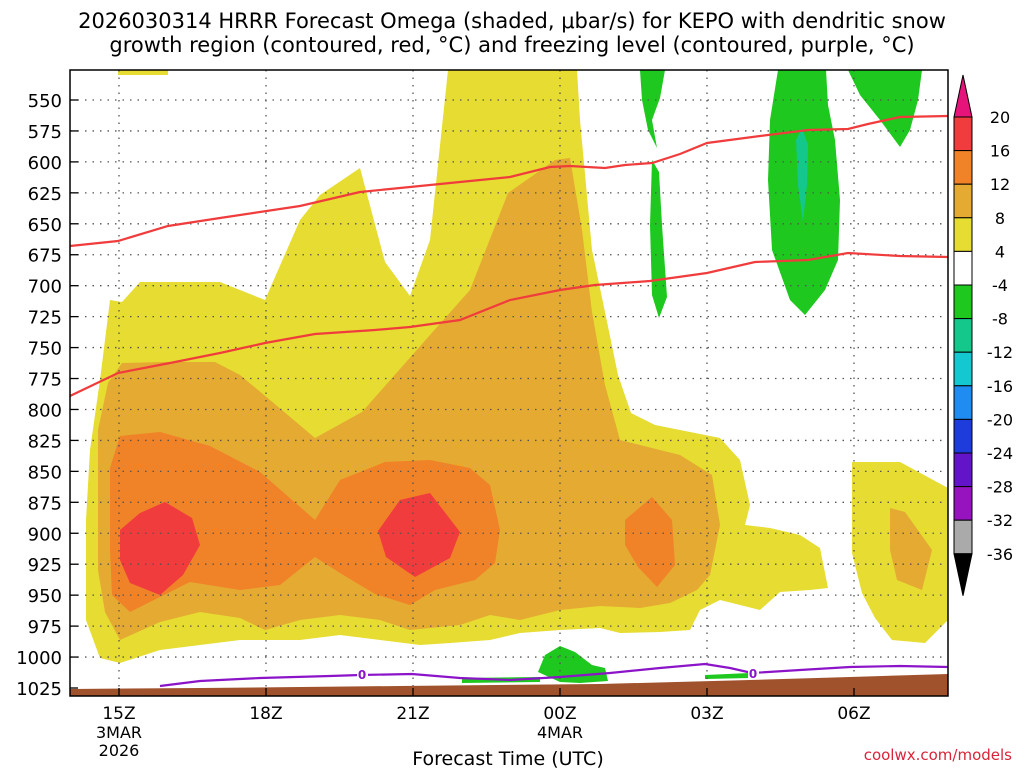 This screenshot has width=1024, height=768. Describe the element at coordinates (1000, 487) in the screenshot. I see `colorbar-label: -28` at that location.